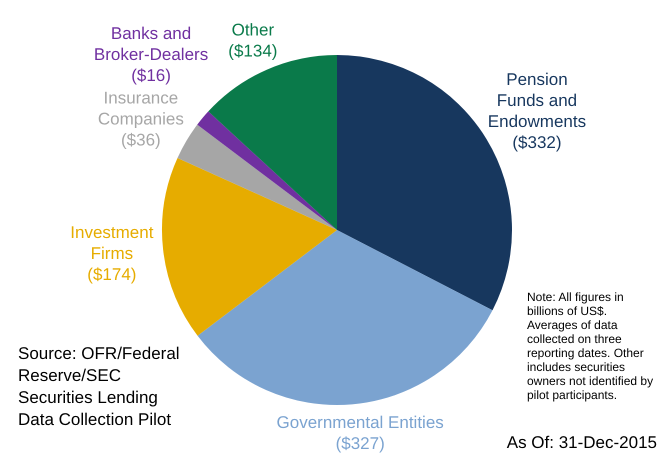 This screenshot has width=663, height=457. Describe the element at coordinates (141, 140) in the screenshot. I see `data-label: ($36)` at that location.